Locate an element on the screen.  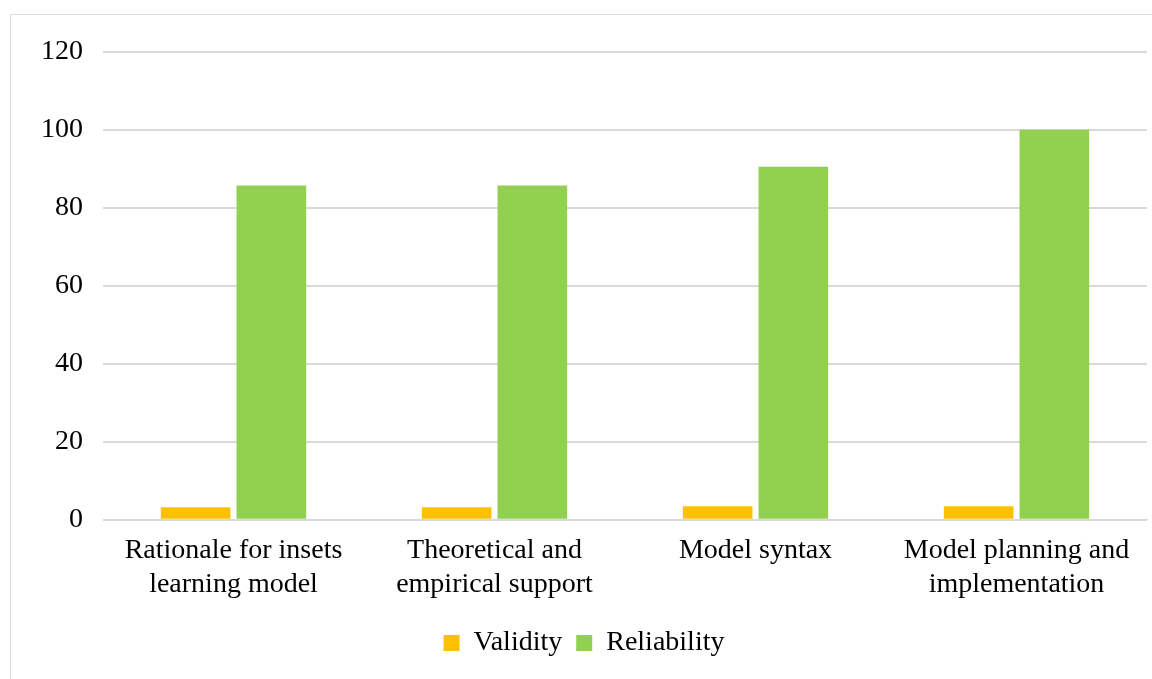
legend-label: Validity is located at coordinates (518, 641).